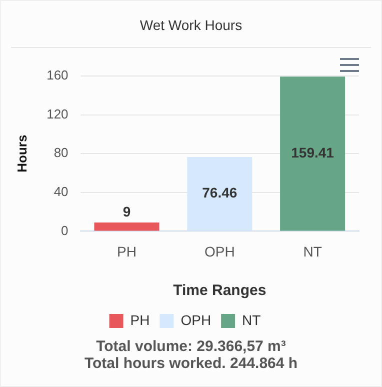 This screenshot has height=387, width=382. Describe the element at coordinates (196, 320) in the screenshot. I see `legend-label: OPH` at that location.